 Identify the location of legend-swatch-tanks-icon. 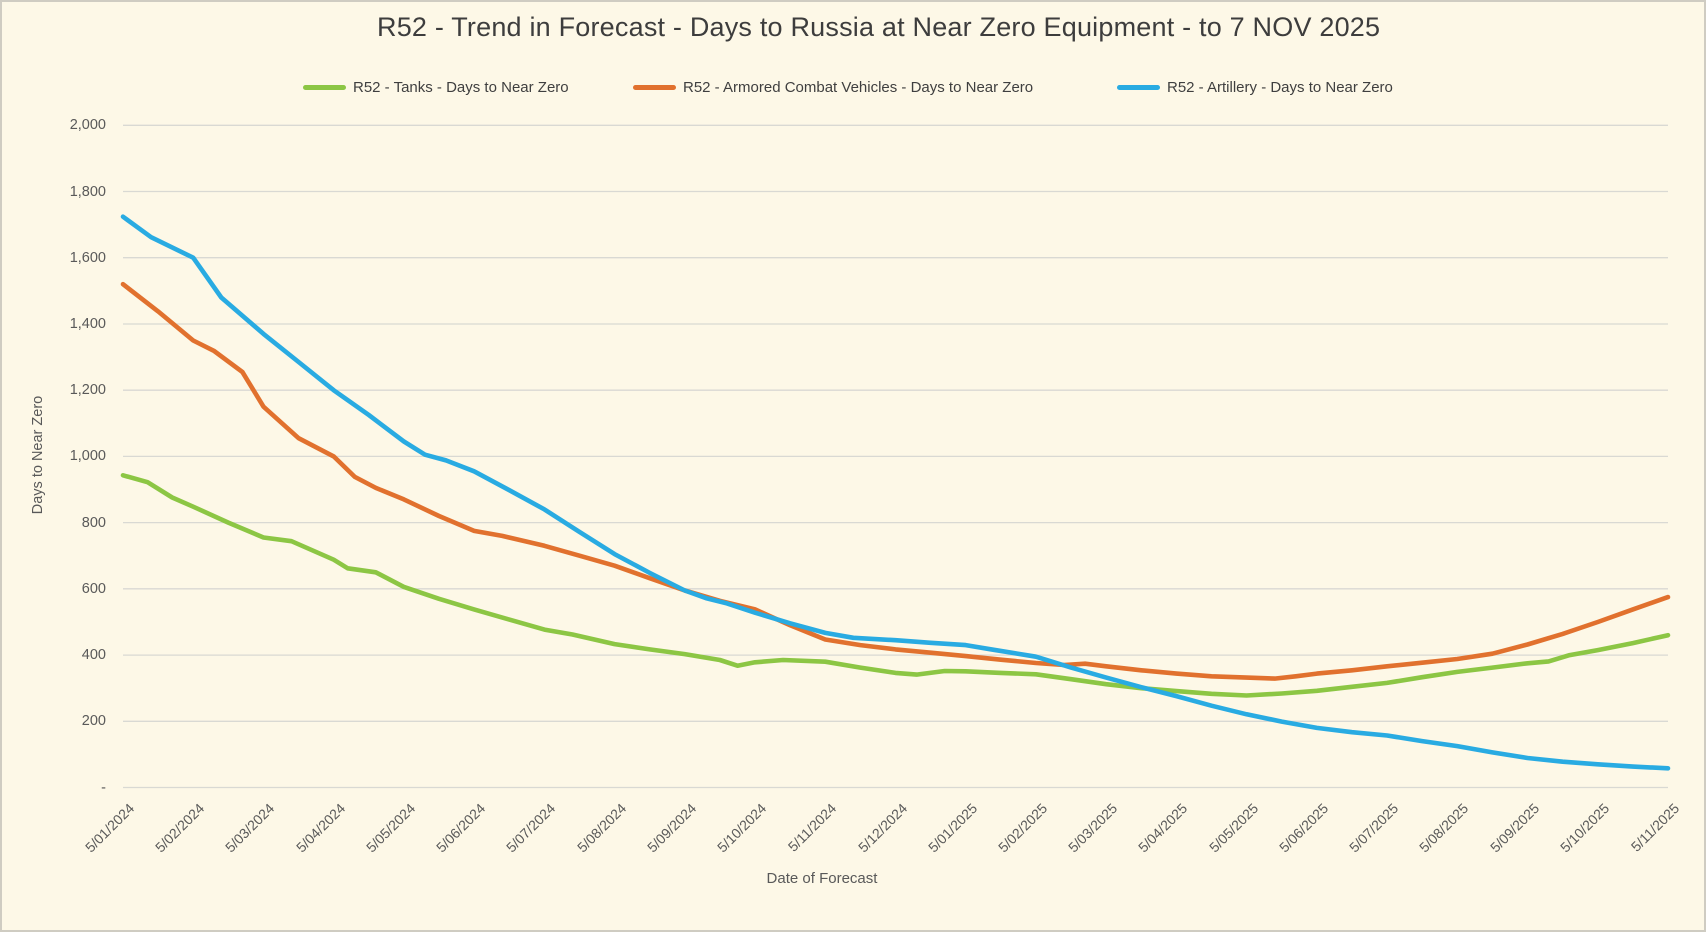
(324, 87).